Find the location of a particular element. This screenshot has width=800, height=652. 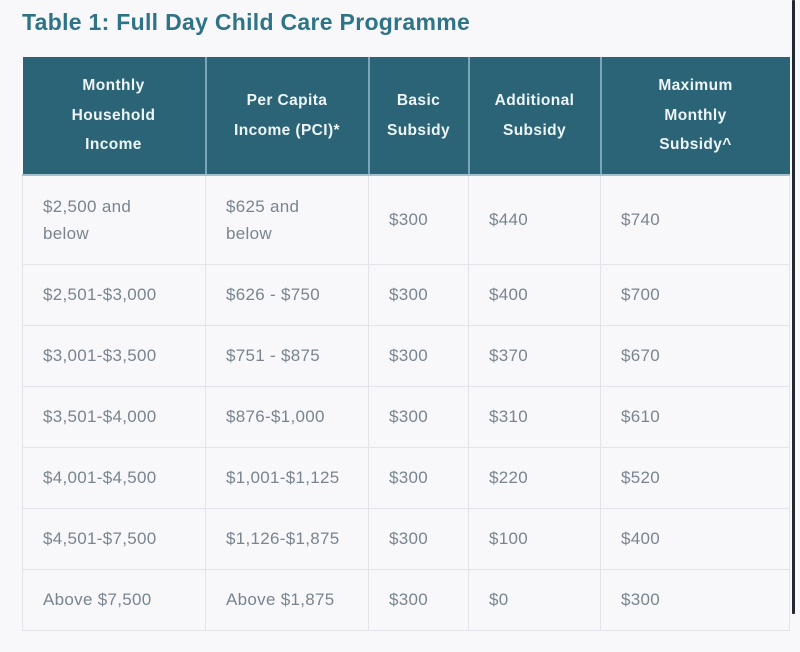

table-cell: $740 is located at coordinates (695, 219).